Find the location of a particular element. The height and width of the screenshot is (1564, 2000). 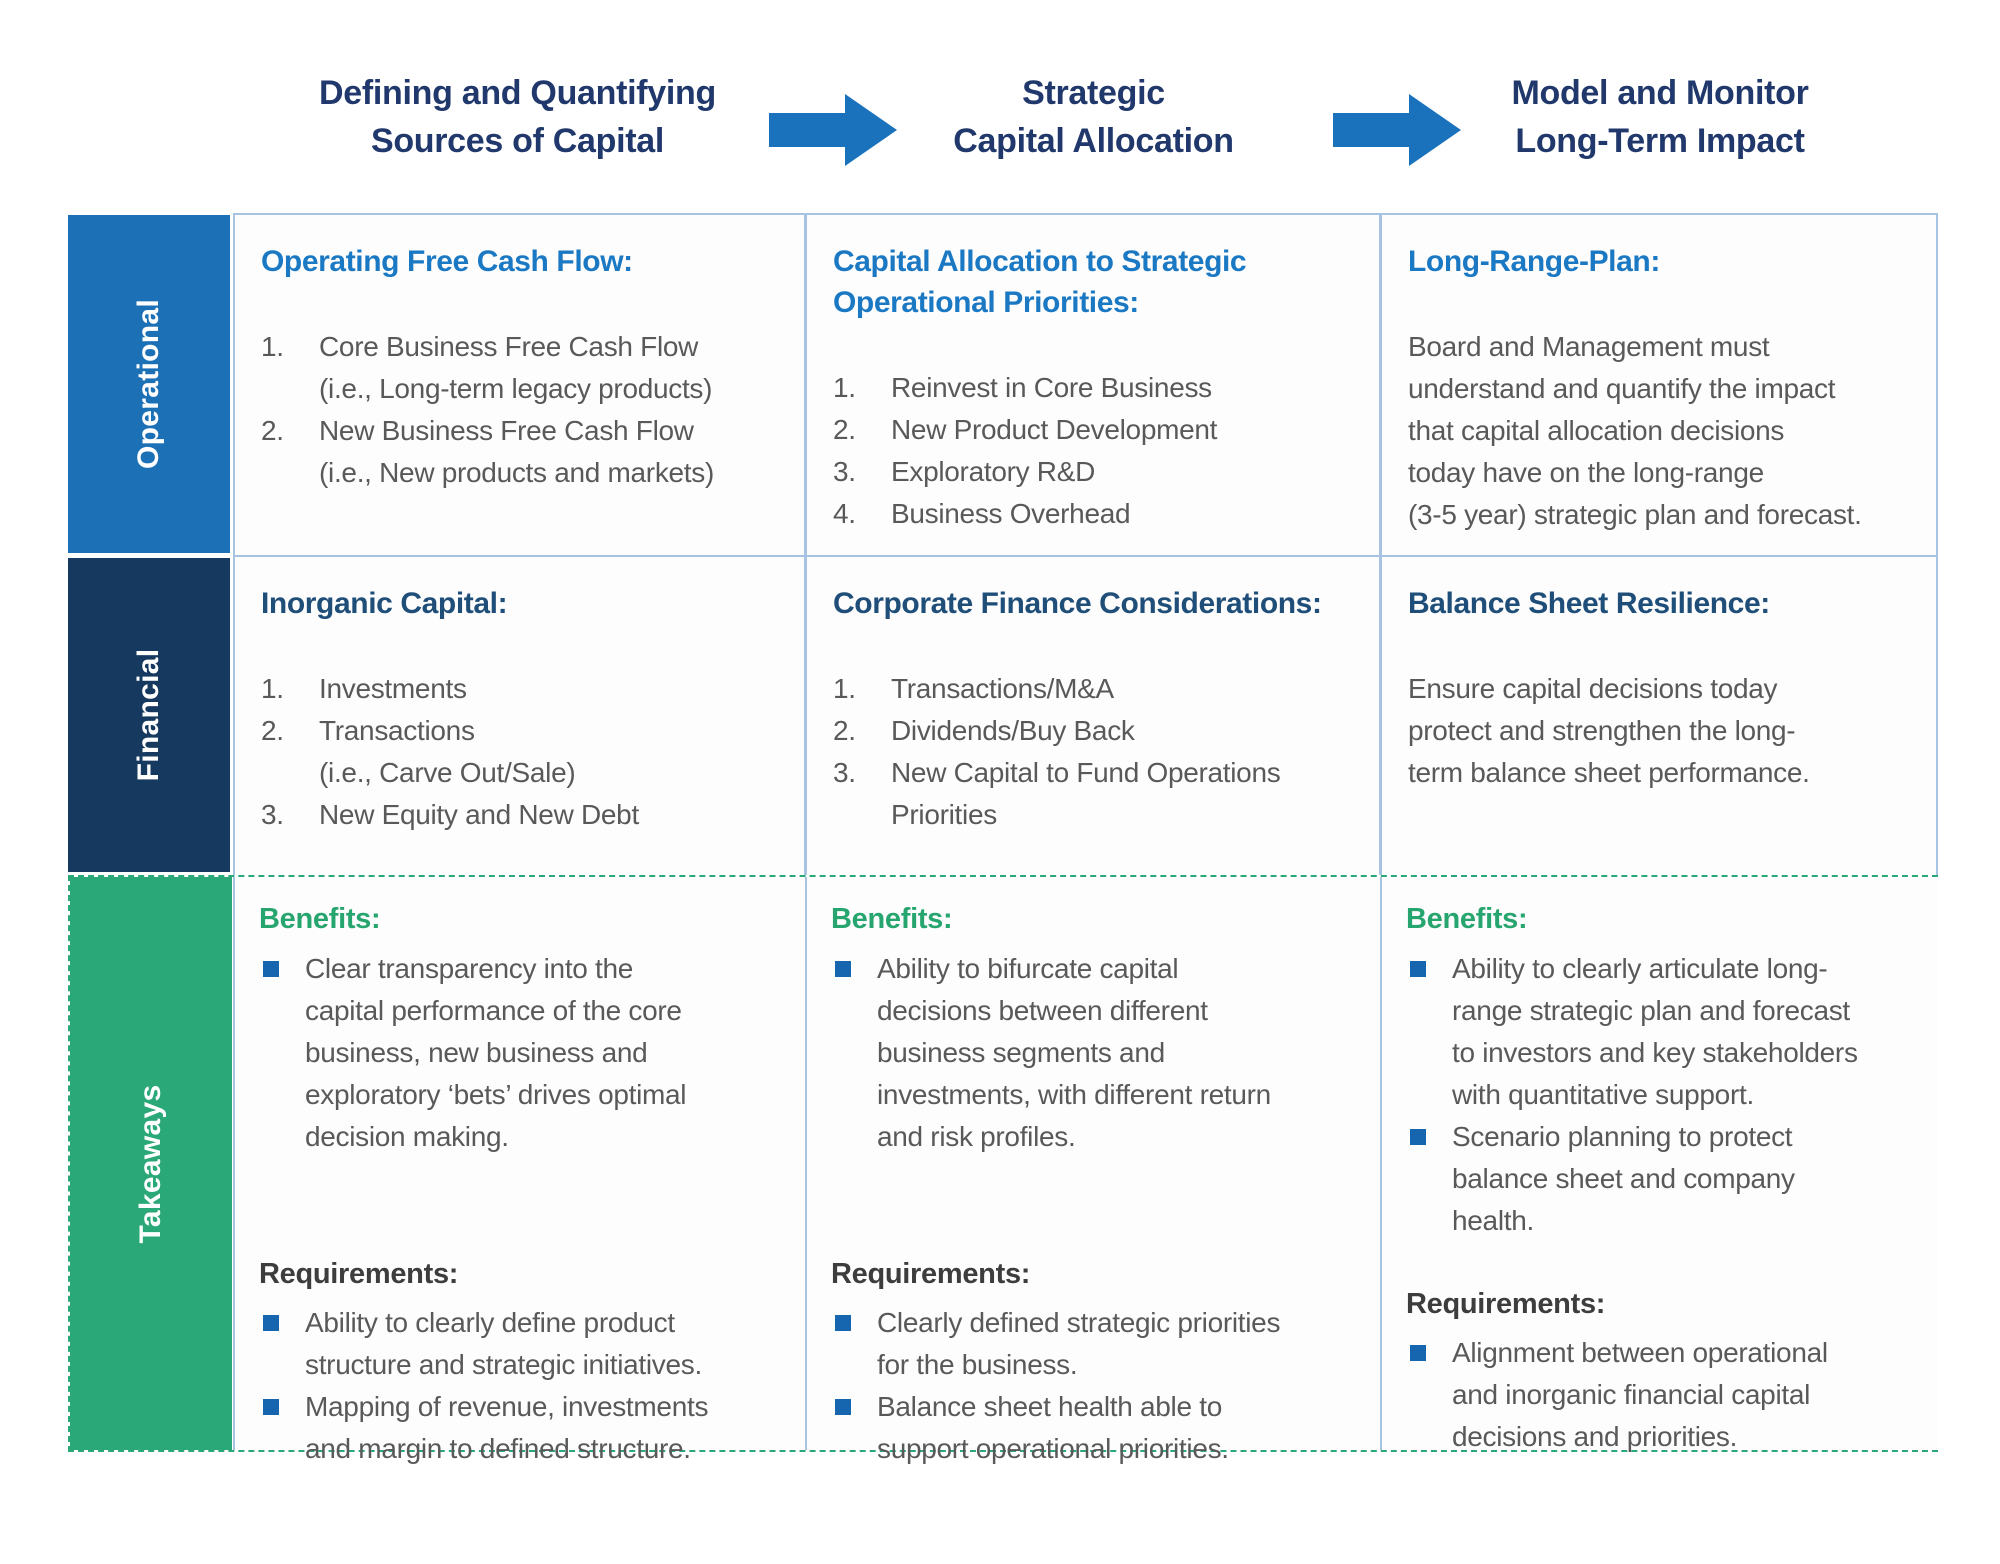

list-number: 4. is located at coordinates (844, 514).